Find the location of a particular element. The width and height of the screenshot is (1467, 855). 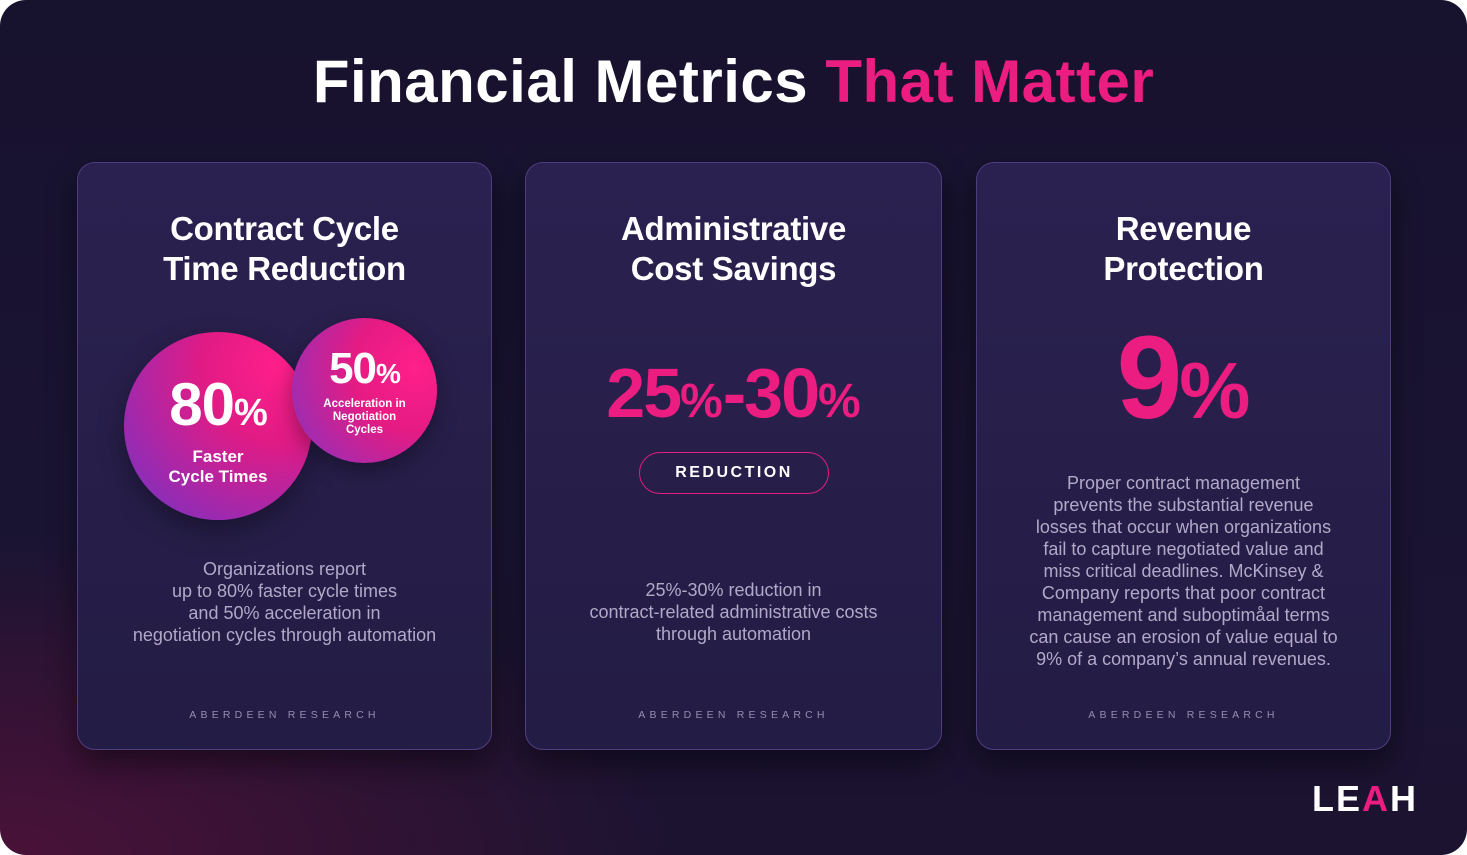

card-title-line: Revenue is located at coordinates (1183, 228).